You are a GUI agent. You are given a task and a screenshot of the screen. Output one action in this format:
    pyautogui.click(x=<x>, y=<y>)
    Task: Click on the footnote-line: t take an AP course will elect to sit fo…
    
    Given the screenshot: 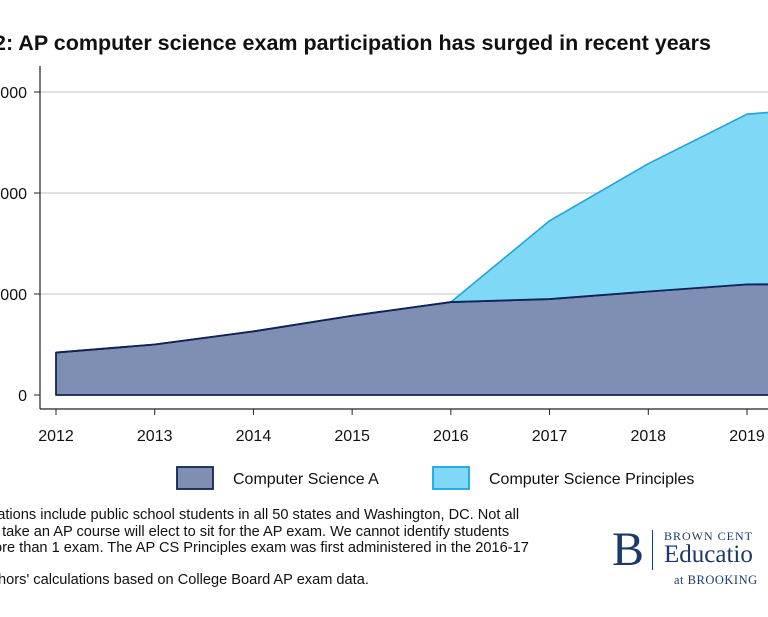 What is the action you would take?
    pyautogui.click(x=255, y=531)
    